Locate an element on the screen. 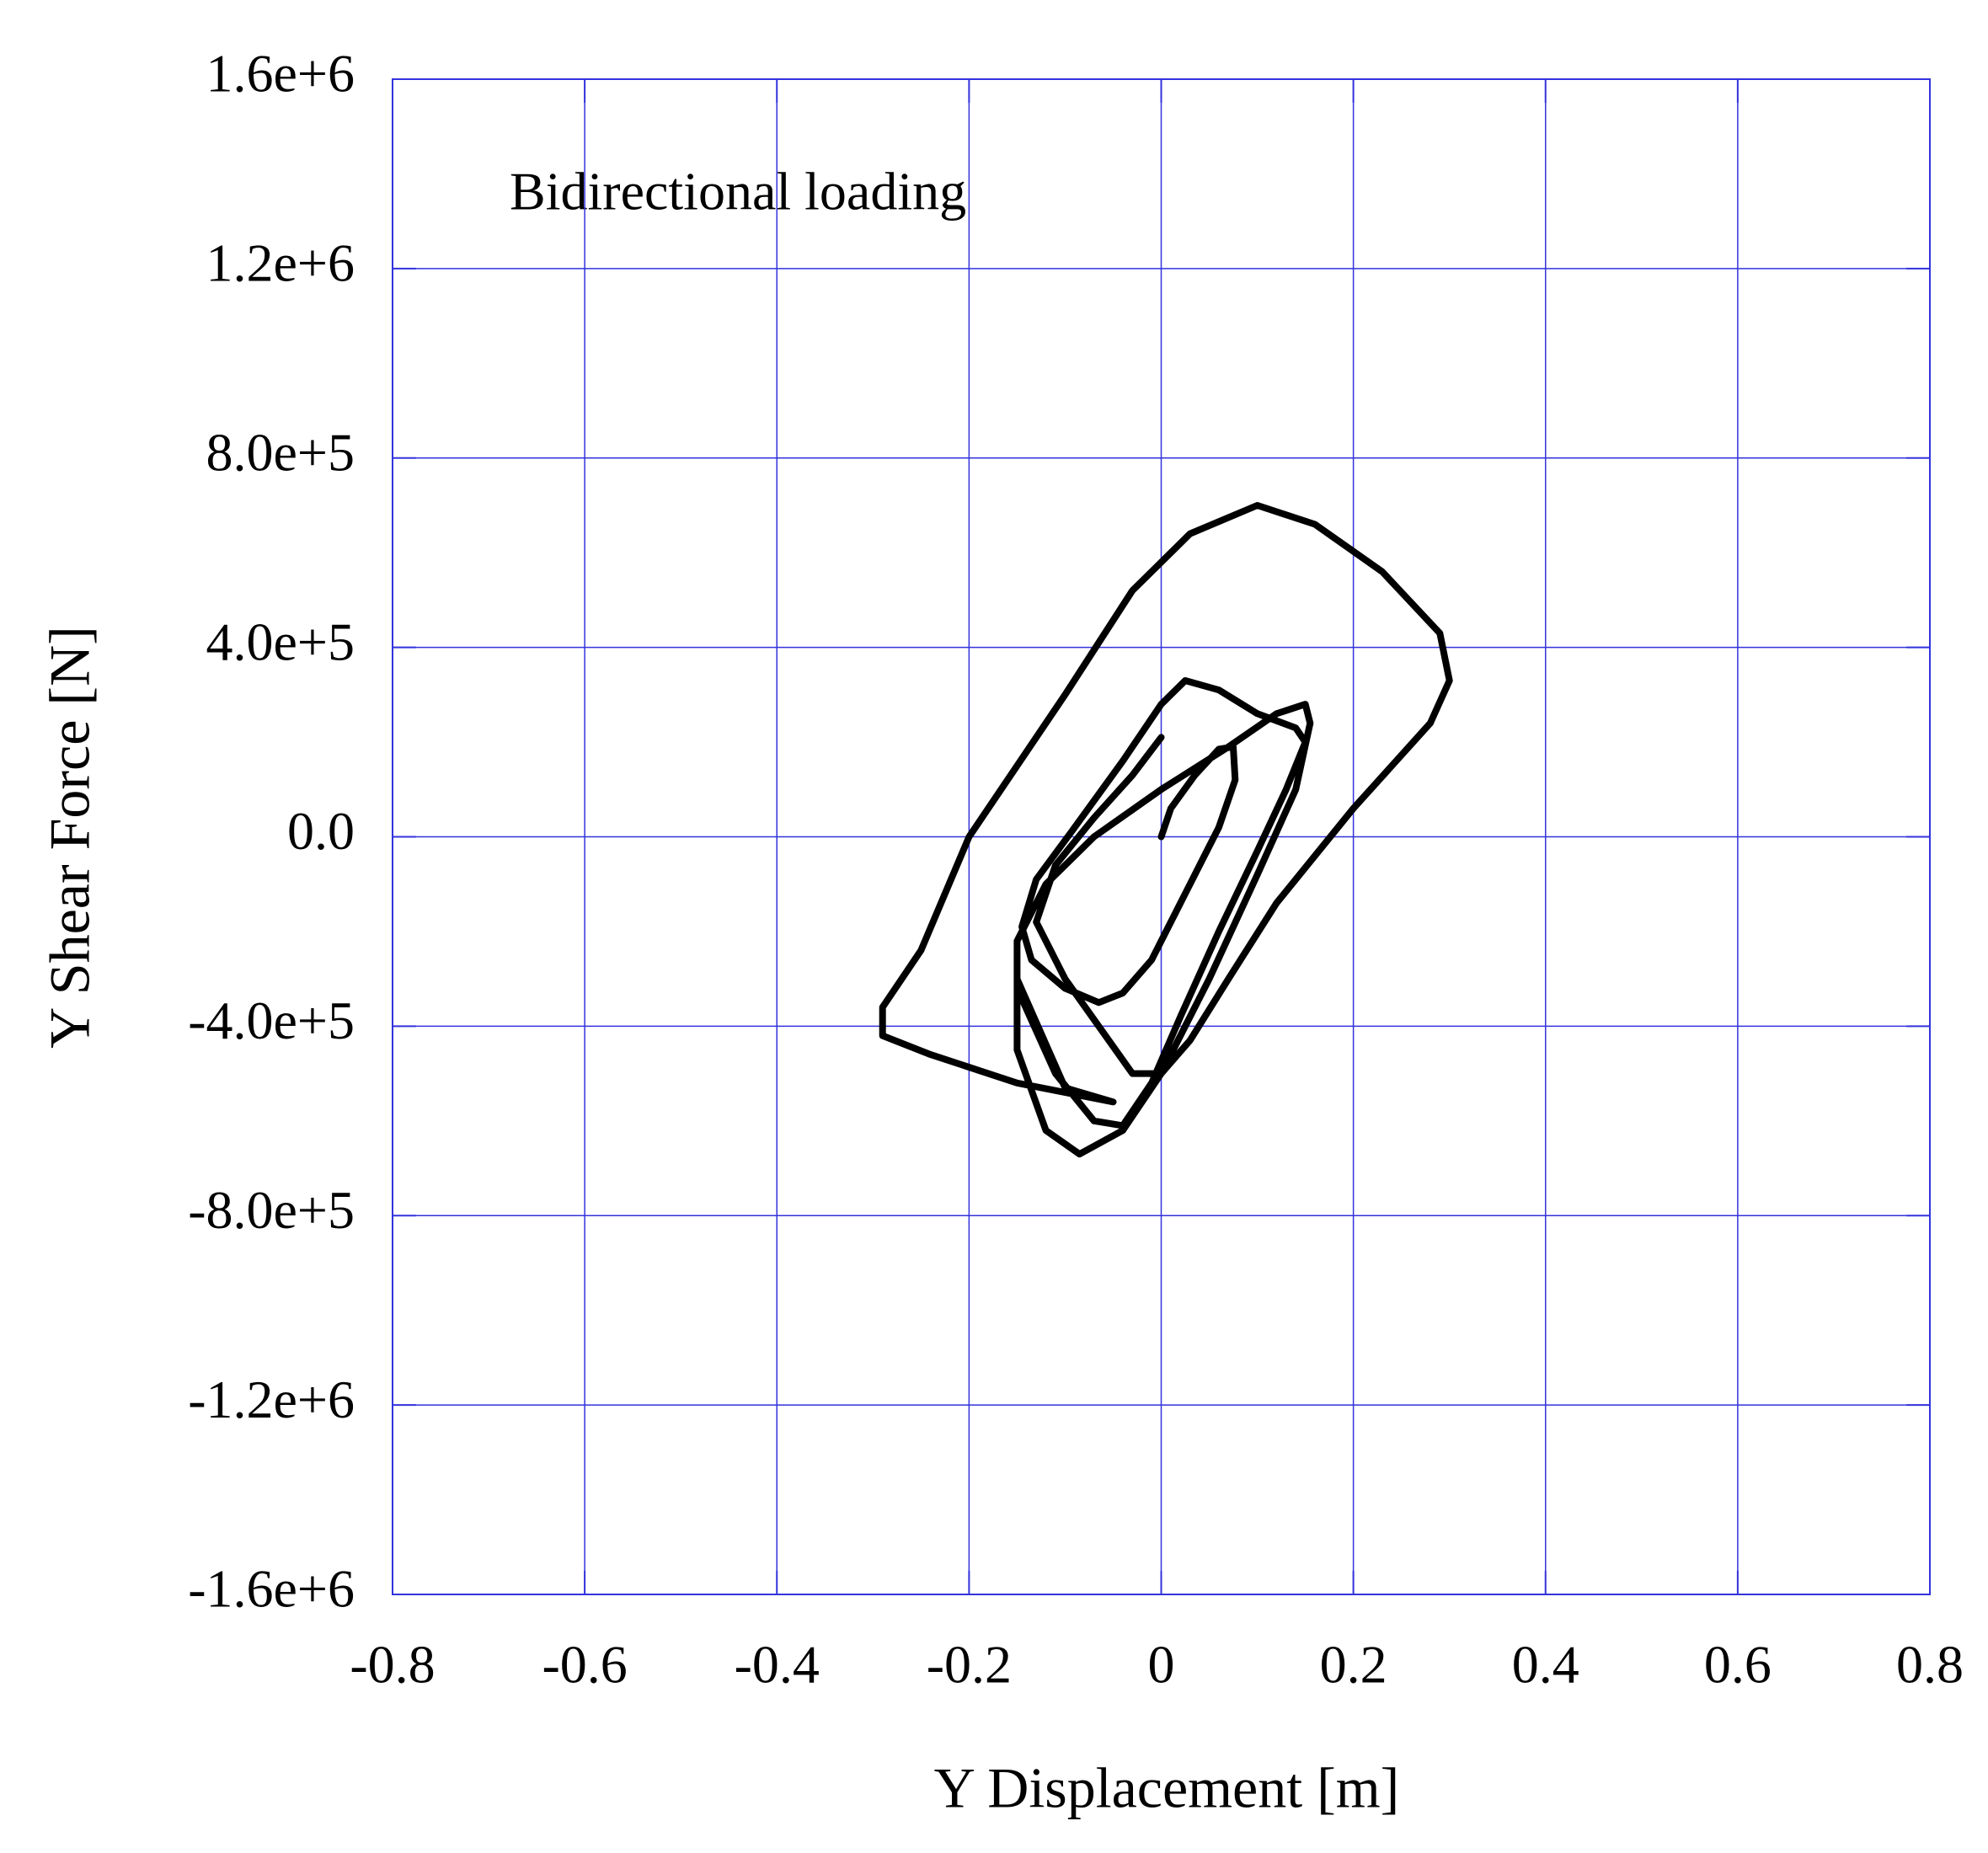 This screenshot has height=1853, width=1988. x-tick-label: 0 is located at coordinates (1161, 1665).